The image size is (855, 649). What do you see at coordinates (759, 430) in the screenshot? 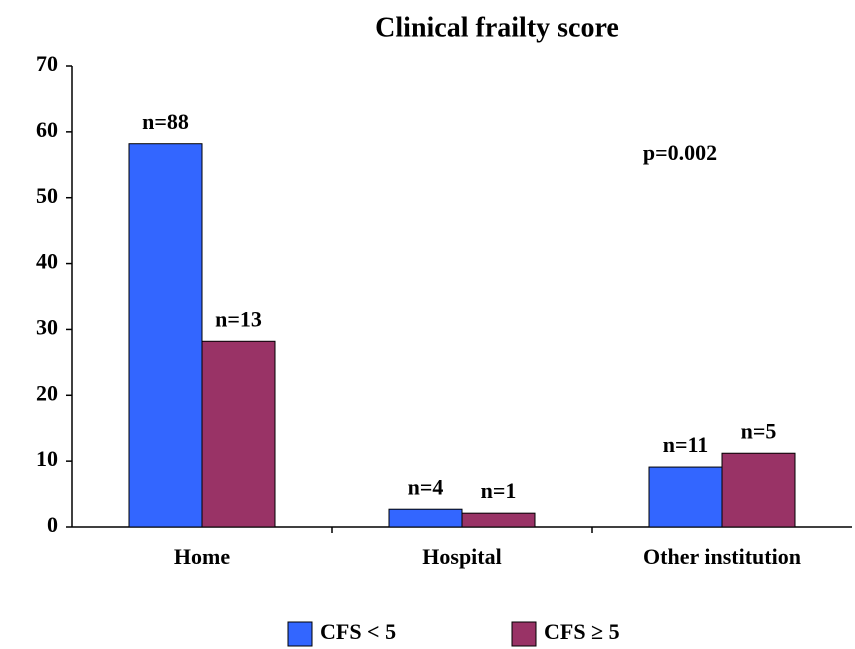
I see `n-label: n=5` at bounding box center [759, 430].